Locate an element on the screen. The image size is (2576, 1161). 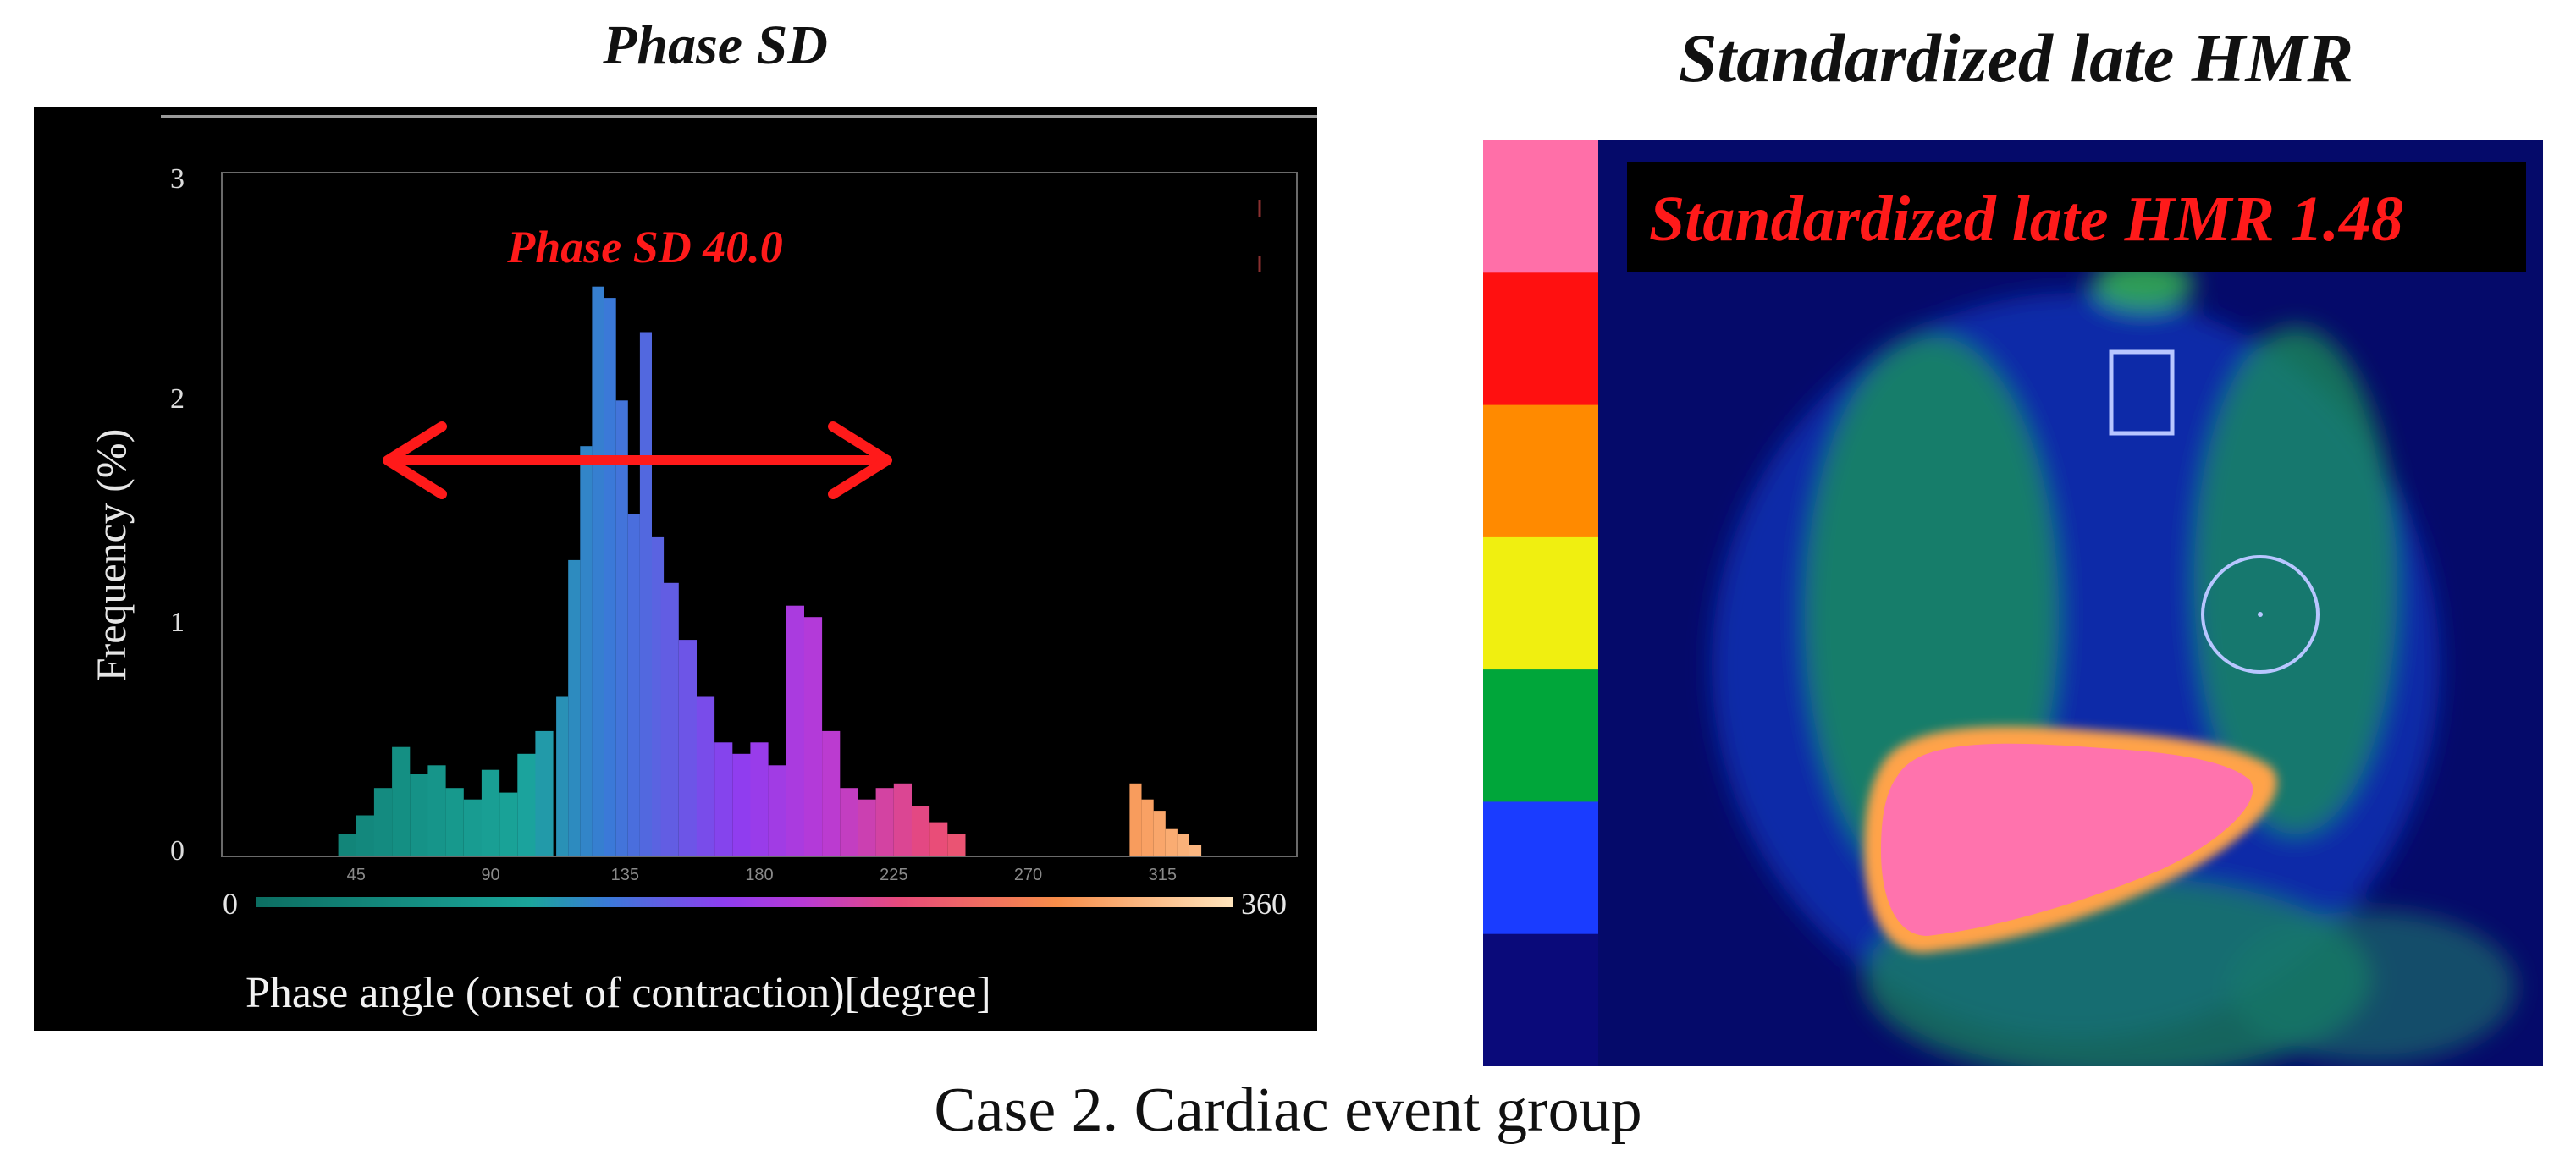
x-tick-label: 45 is located at coordinates (357, 875).